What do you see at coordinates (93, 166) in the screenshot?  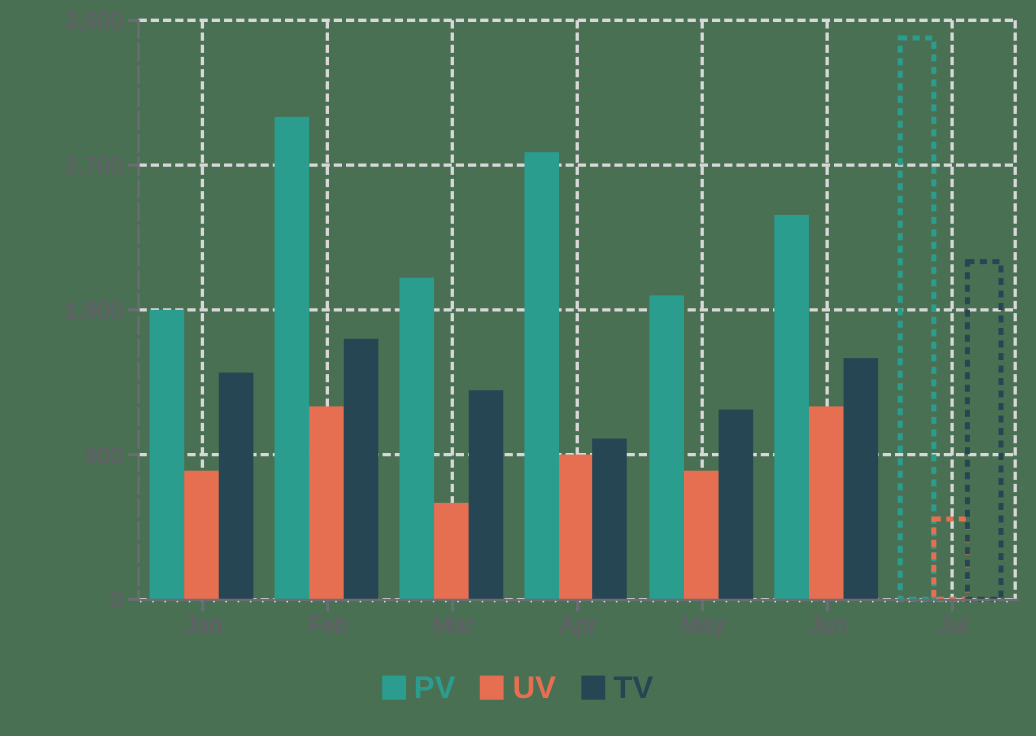 I see `svg-text: 2,700` at bounding box center [93, 166].